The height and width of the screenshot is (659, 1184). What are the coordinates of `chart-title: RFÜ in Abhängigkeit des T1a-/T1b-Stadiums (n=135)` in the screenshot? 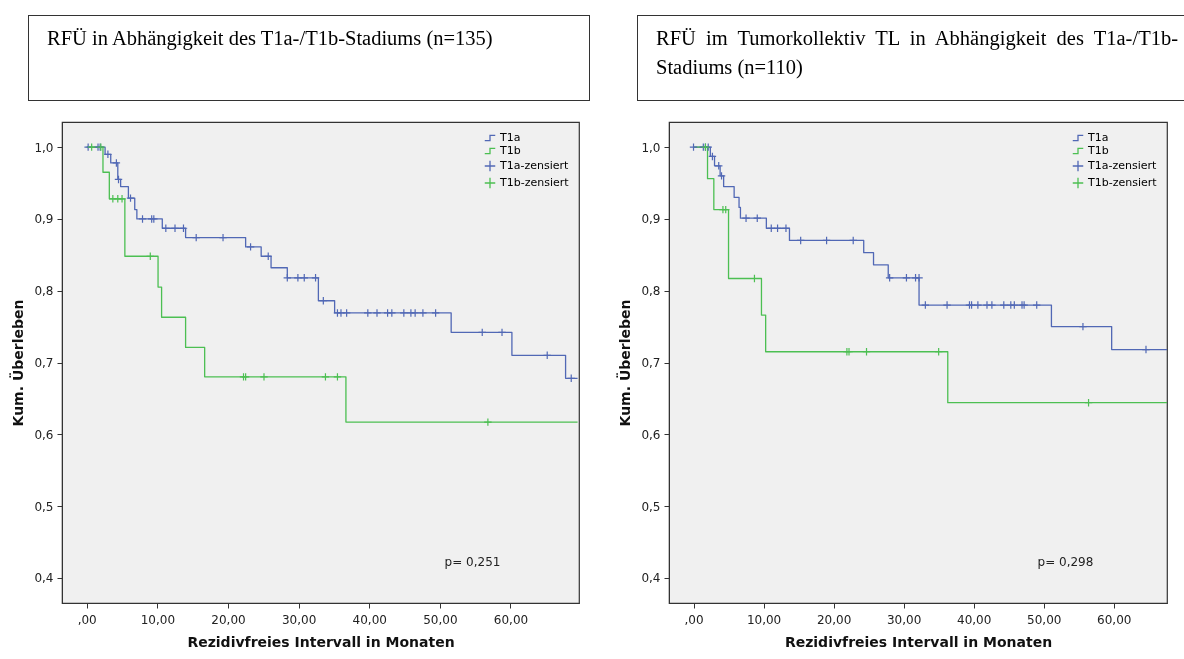 It's located at (309, 58).